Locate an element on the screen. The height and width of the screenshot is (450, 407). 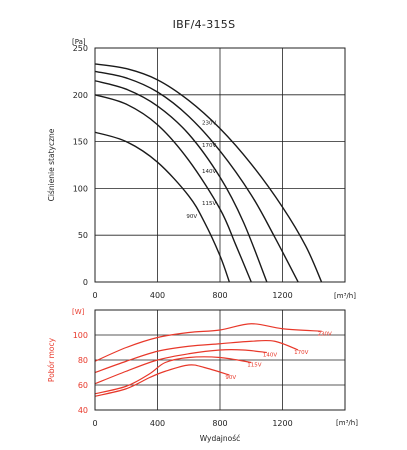
power-x-unit: [m³/h] is located at coordinates (347, 423).